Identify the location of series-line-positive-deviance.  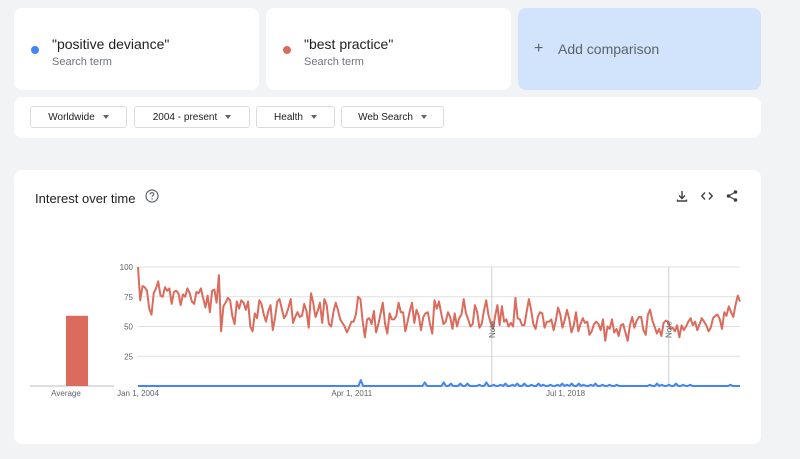
(439, 383).